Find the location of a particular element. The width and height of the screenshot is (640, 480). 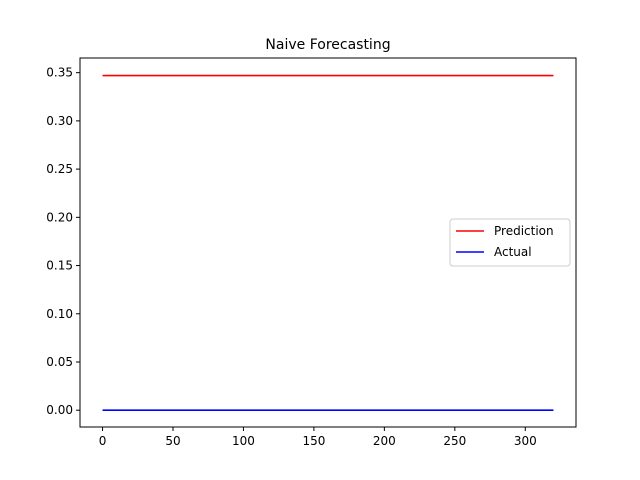

y-tick-label: 0.30 is located at coordinates (59, 121).